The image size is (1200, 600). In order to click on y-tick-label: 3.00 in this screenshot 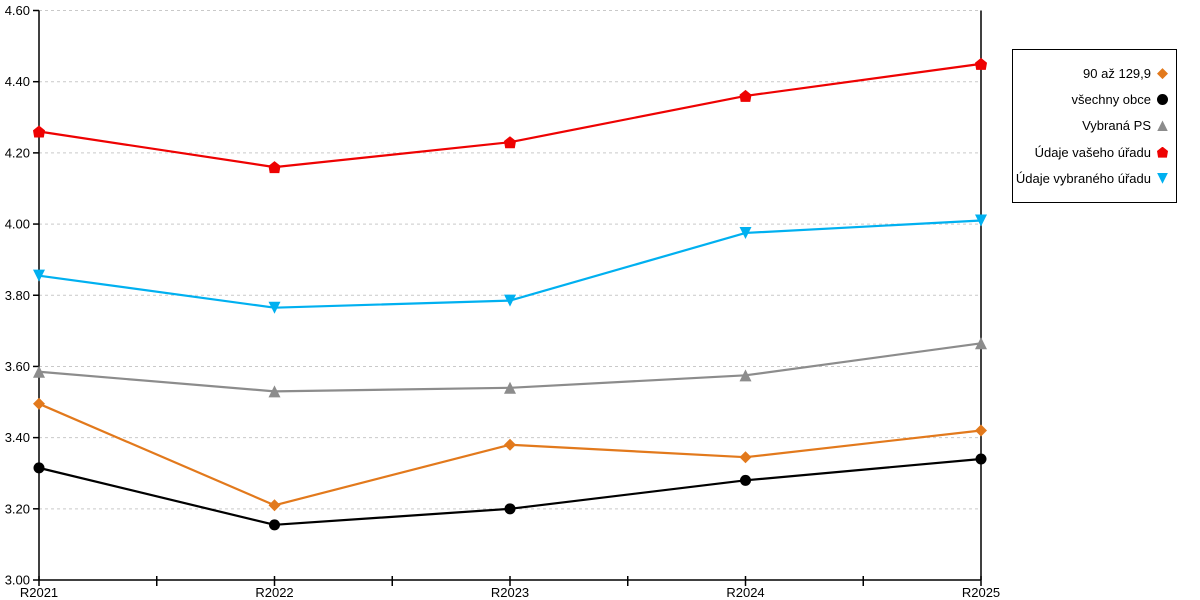, I will do `click(17, 580)`.